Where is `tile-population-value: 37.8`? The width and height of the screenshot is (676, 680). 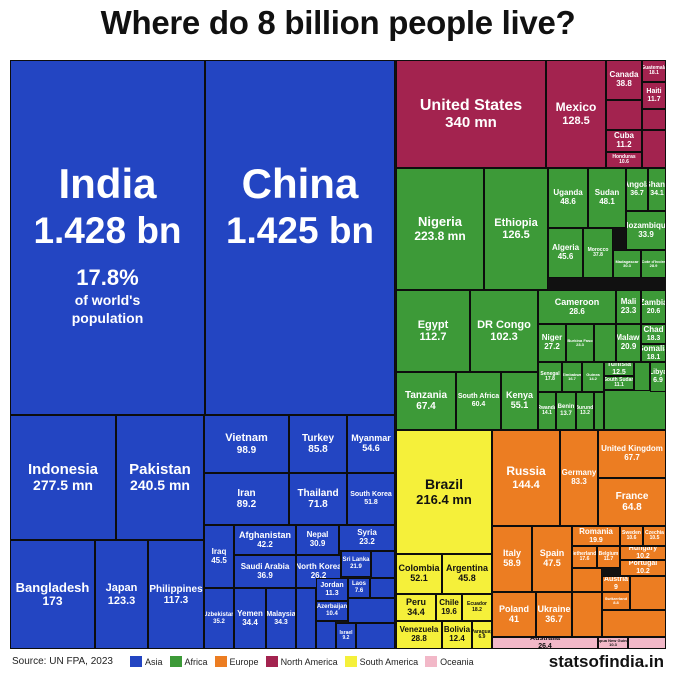 tile-population-value: 37.8 is located at coordinates (598, 255).